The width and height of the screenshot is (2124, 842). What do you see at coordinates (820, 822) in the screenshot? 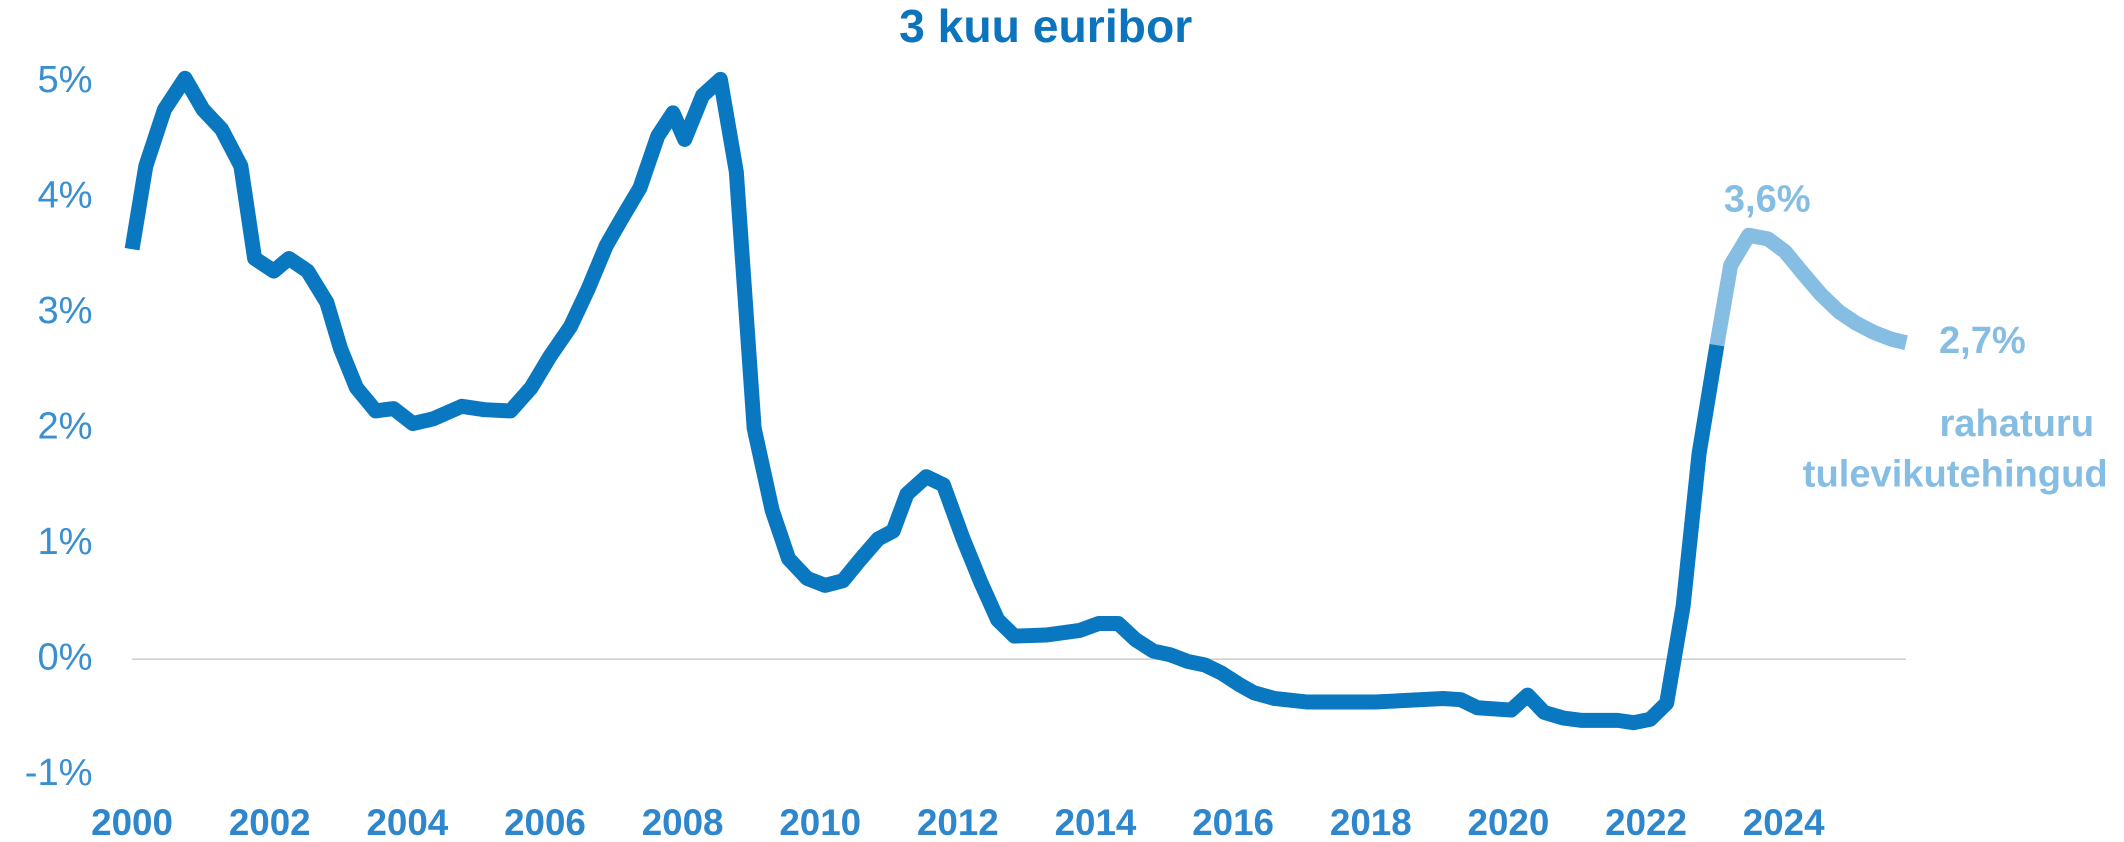
I see `x-tick-label: 2010` at bounding box center [820, 822].